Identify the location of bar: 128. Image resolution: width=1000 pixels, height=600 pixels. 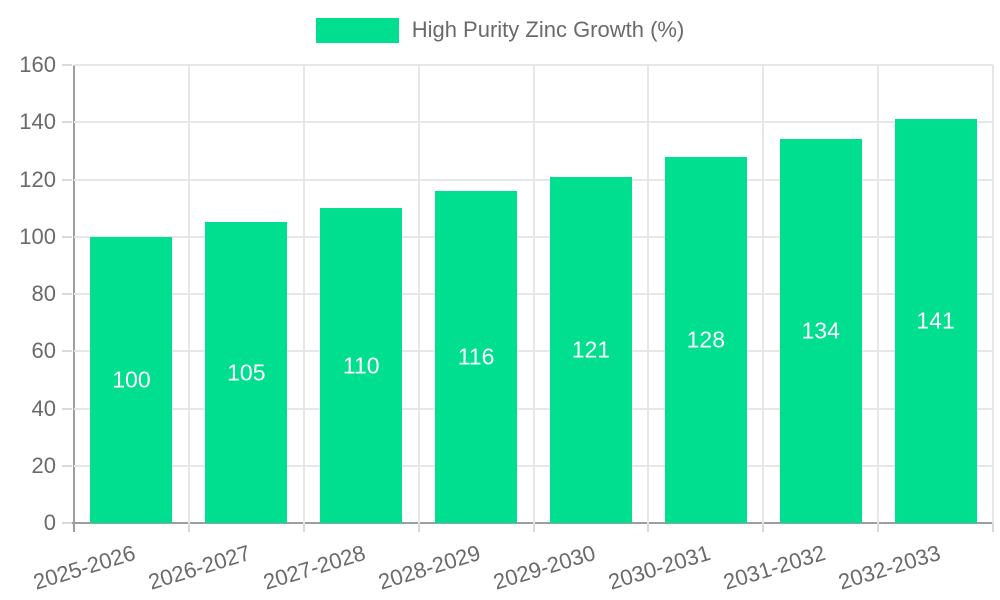
(705, 339).